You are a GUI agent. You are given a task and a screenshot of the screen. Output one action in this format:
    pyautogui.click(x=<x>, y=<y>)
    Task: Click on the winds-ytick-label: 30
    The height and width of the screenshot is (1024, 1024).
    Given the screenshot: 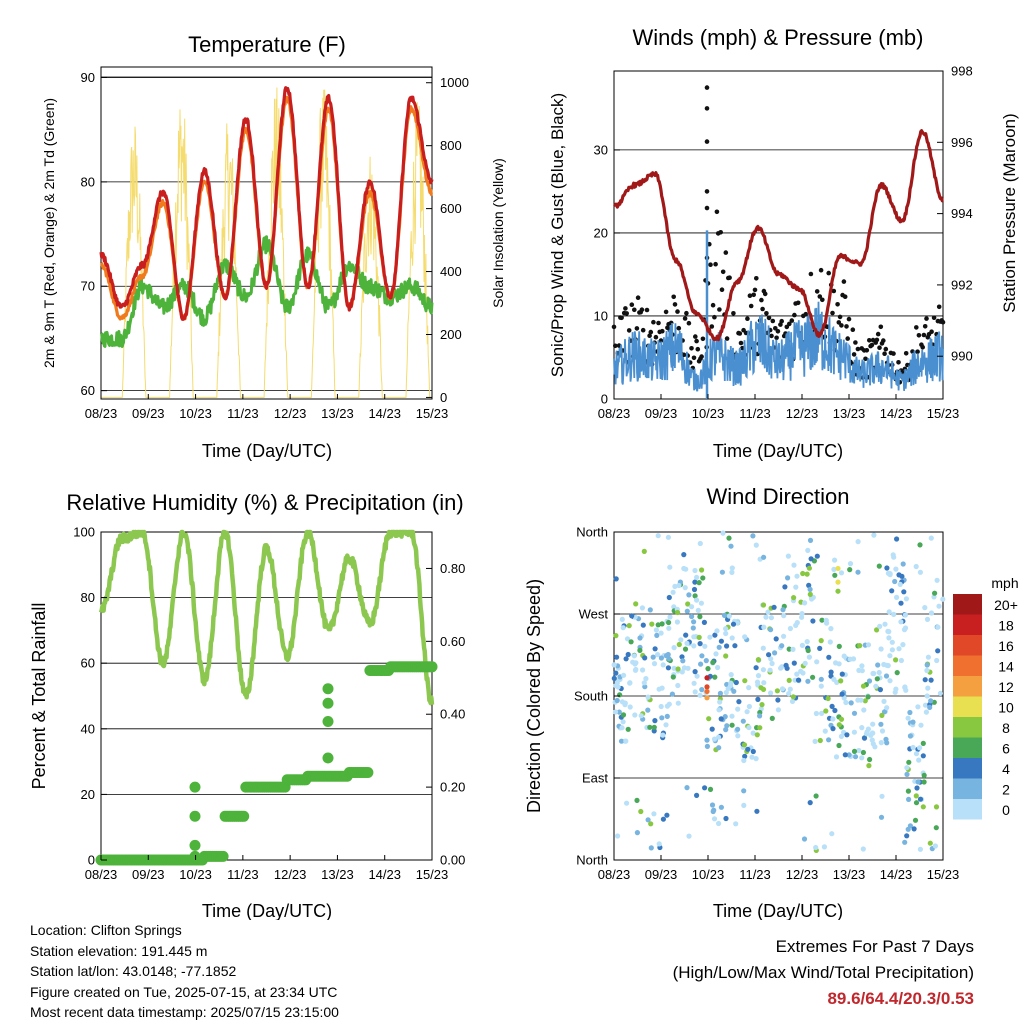 What is the action you would take?
    pyautogui.click(x=601, y=149)
    